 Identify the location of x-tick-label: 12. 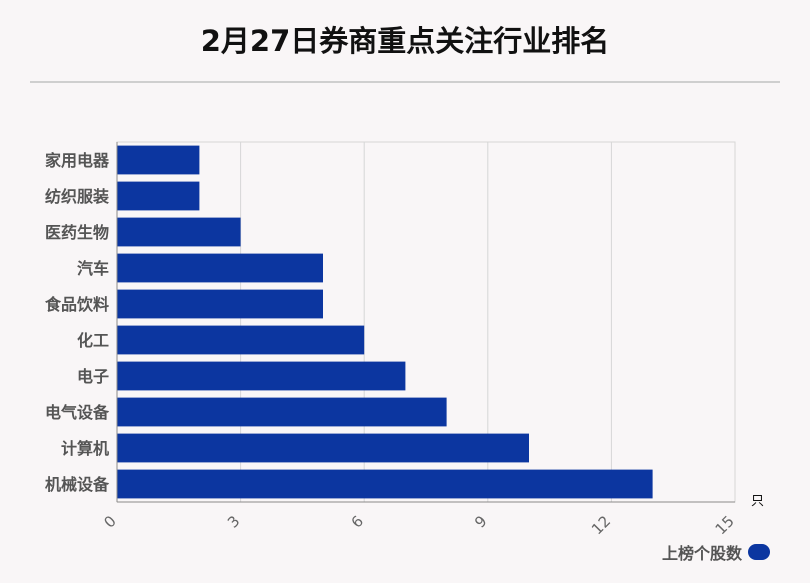
(601, 525).